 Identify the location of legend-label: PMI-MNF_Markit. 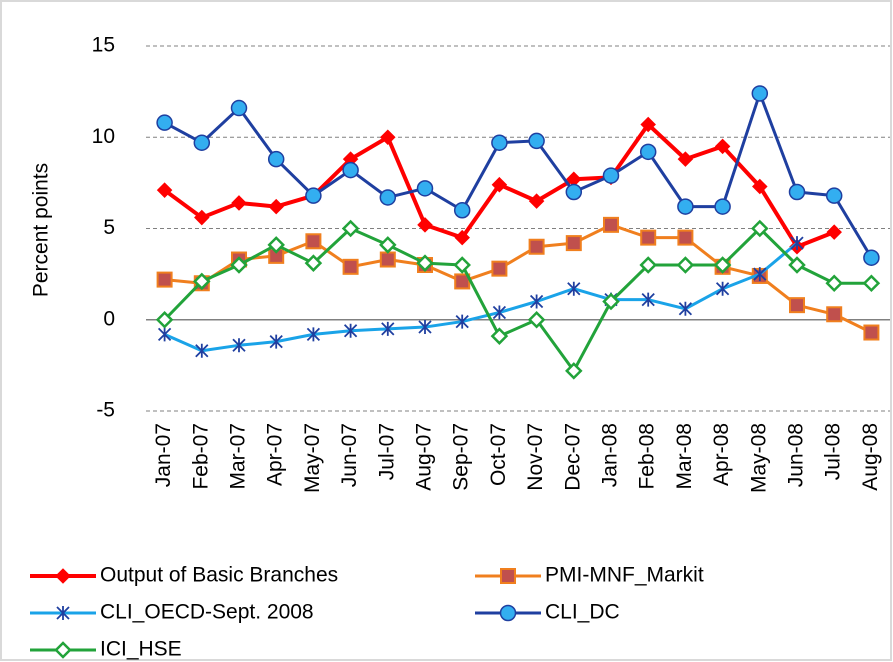
(624, 575).